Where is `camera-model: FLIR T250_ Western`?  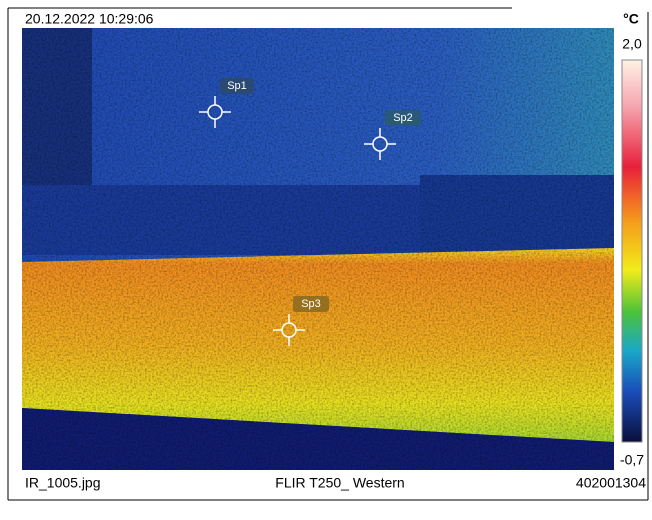 camera-model: FLIR T250_ Western is located at coordinates (339, 483).